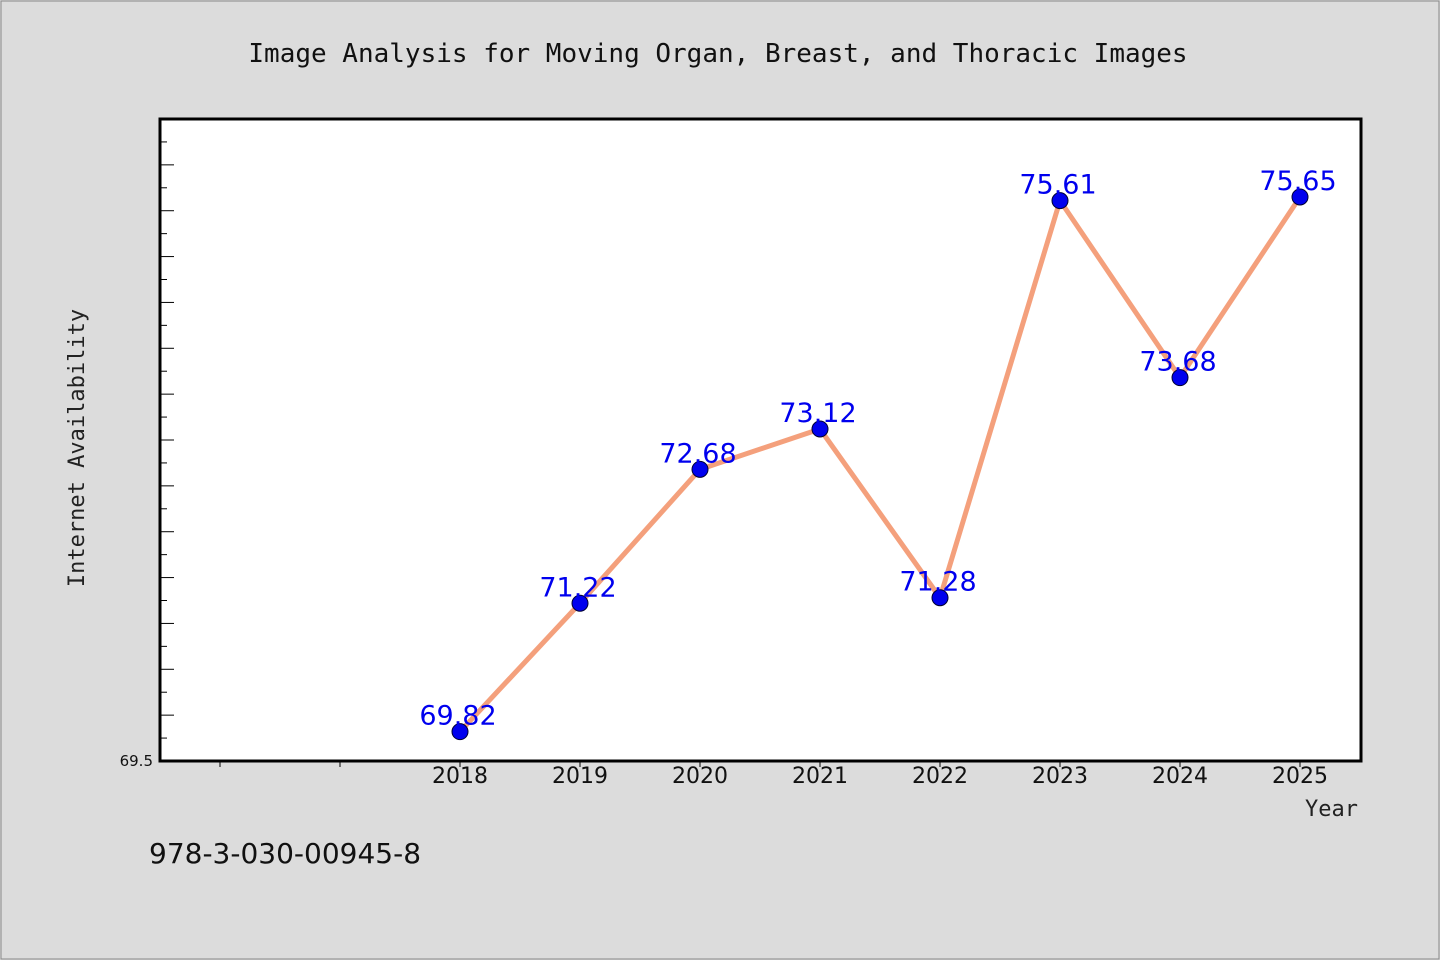  Describe the element at coordinates (1057, 185) in the screenshot. I see `data-point-label: 75.61` at that location.